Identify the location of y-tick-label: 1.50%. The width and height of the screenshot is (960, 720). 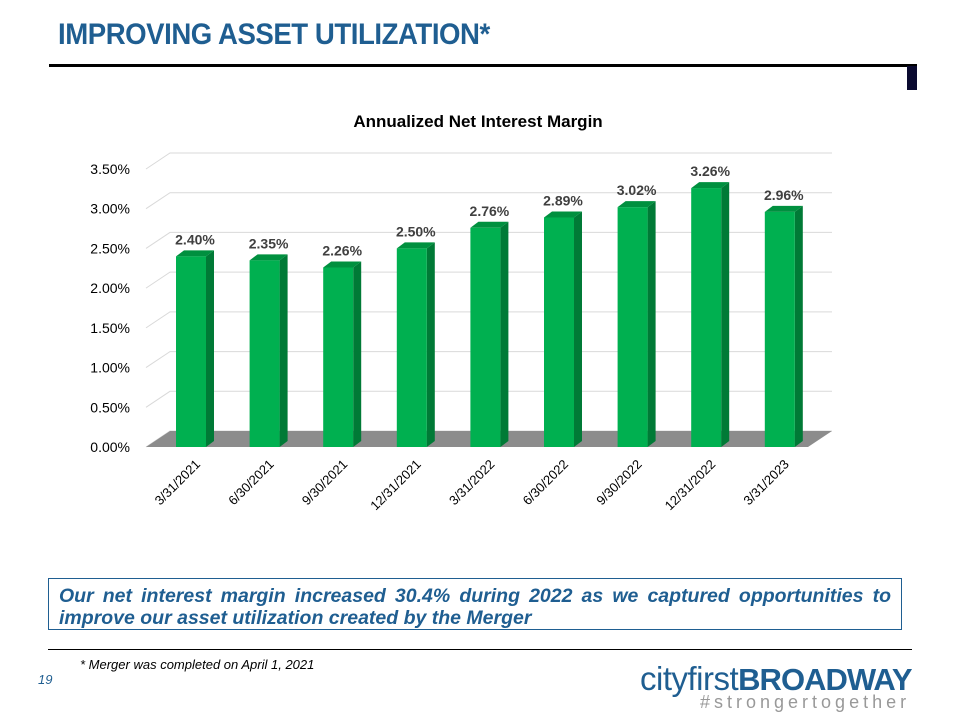
(110, 328).